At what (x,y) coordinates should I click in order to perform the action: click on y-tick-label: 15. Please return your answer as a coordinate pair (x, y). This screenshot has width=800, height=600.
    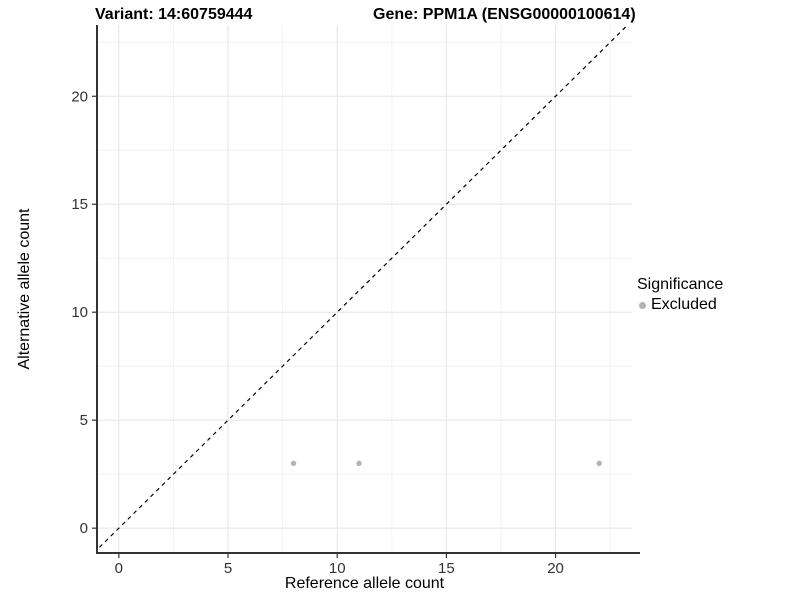
    Looking at the image, I should click on (79, 204).